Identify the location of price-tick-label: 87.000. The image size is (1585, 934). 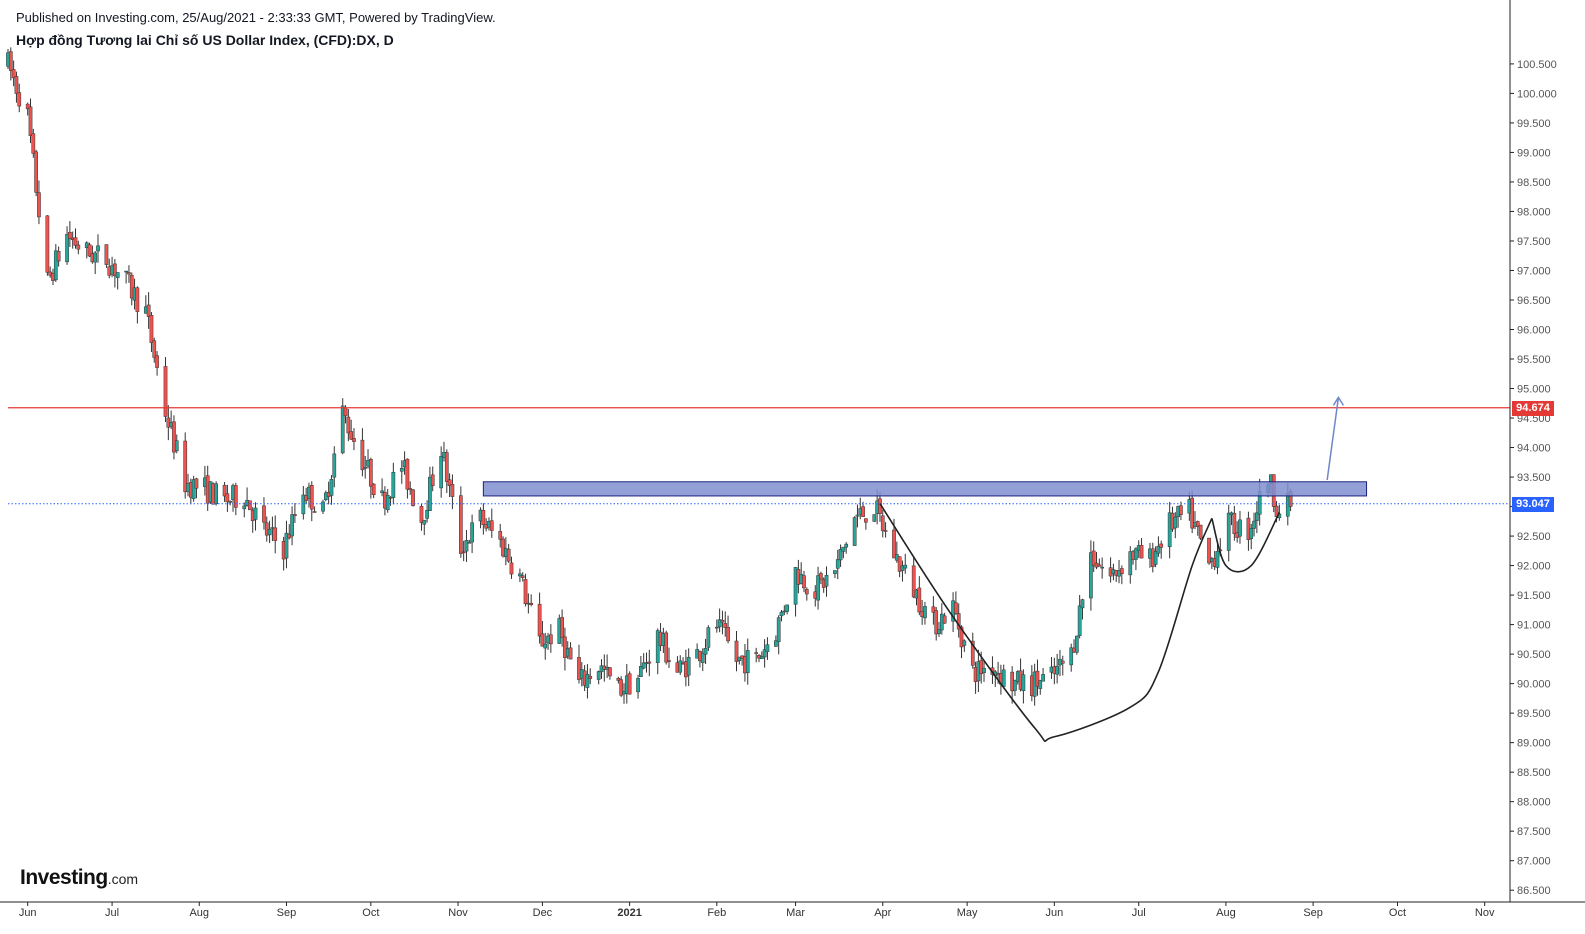
(1534, 862).